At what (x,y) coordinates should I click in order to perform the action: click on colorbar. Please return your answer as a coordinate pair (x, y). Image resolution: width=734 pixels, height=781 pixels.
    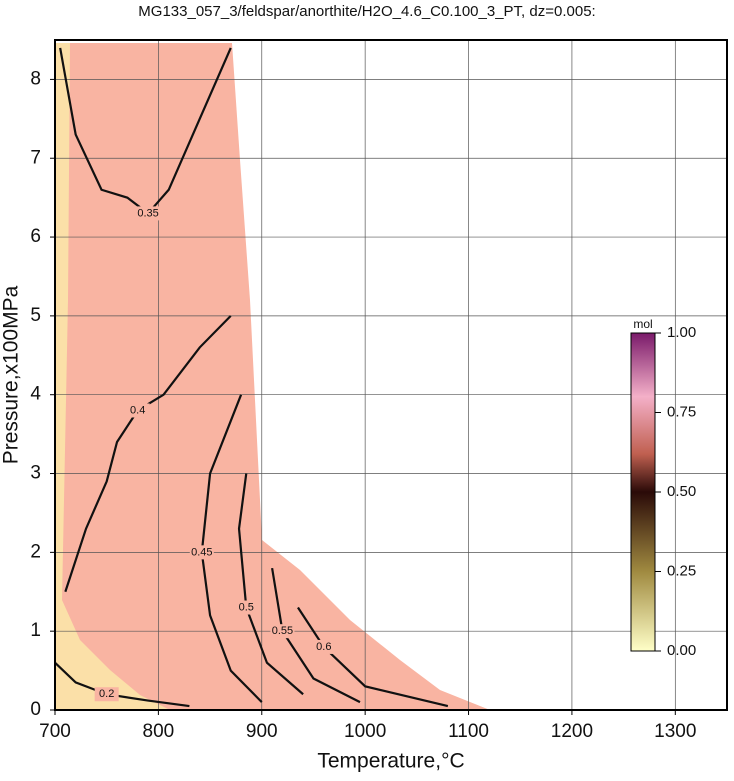
    Looking at the image, I should click on (643, 492).